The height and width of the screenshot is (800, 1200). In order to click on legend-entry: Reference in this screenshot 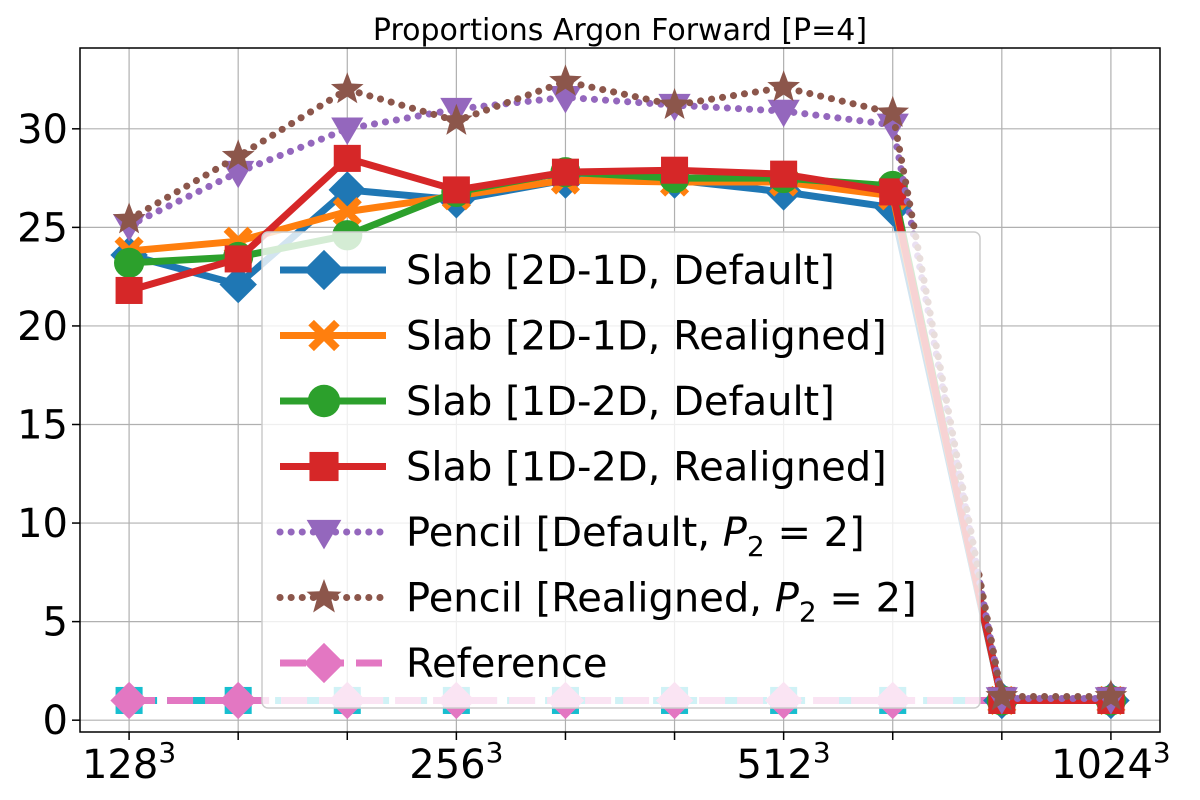, I will do `click(443, 664)`.